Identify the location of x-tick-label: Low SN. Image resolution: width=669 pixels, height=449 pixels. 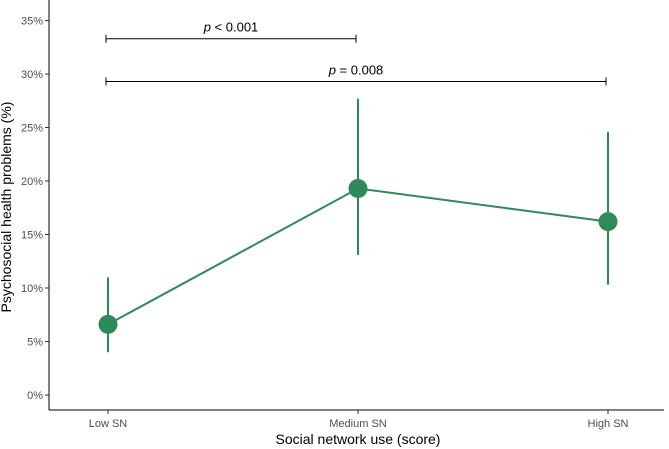
(108, 424).